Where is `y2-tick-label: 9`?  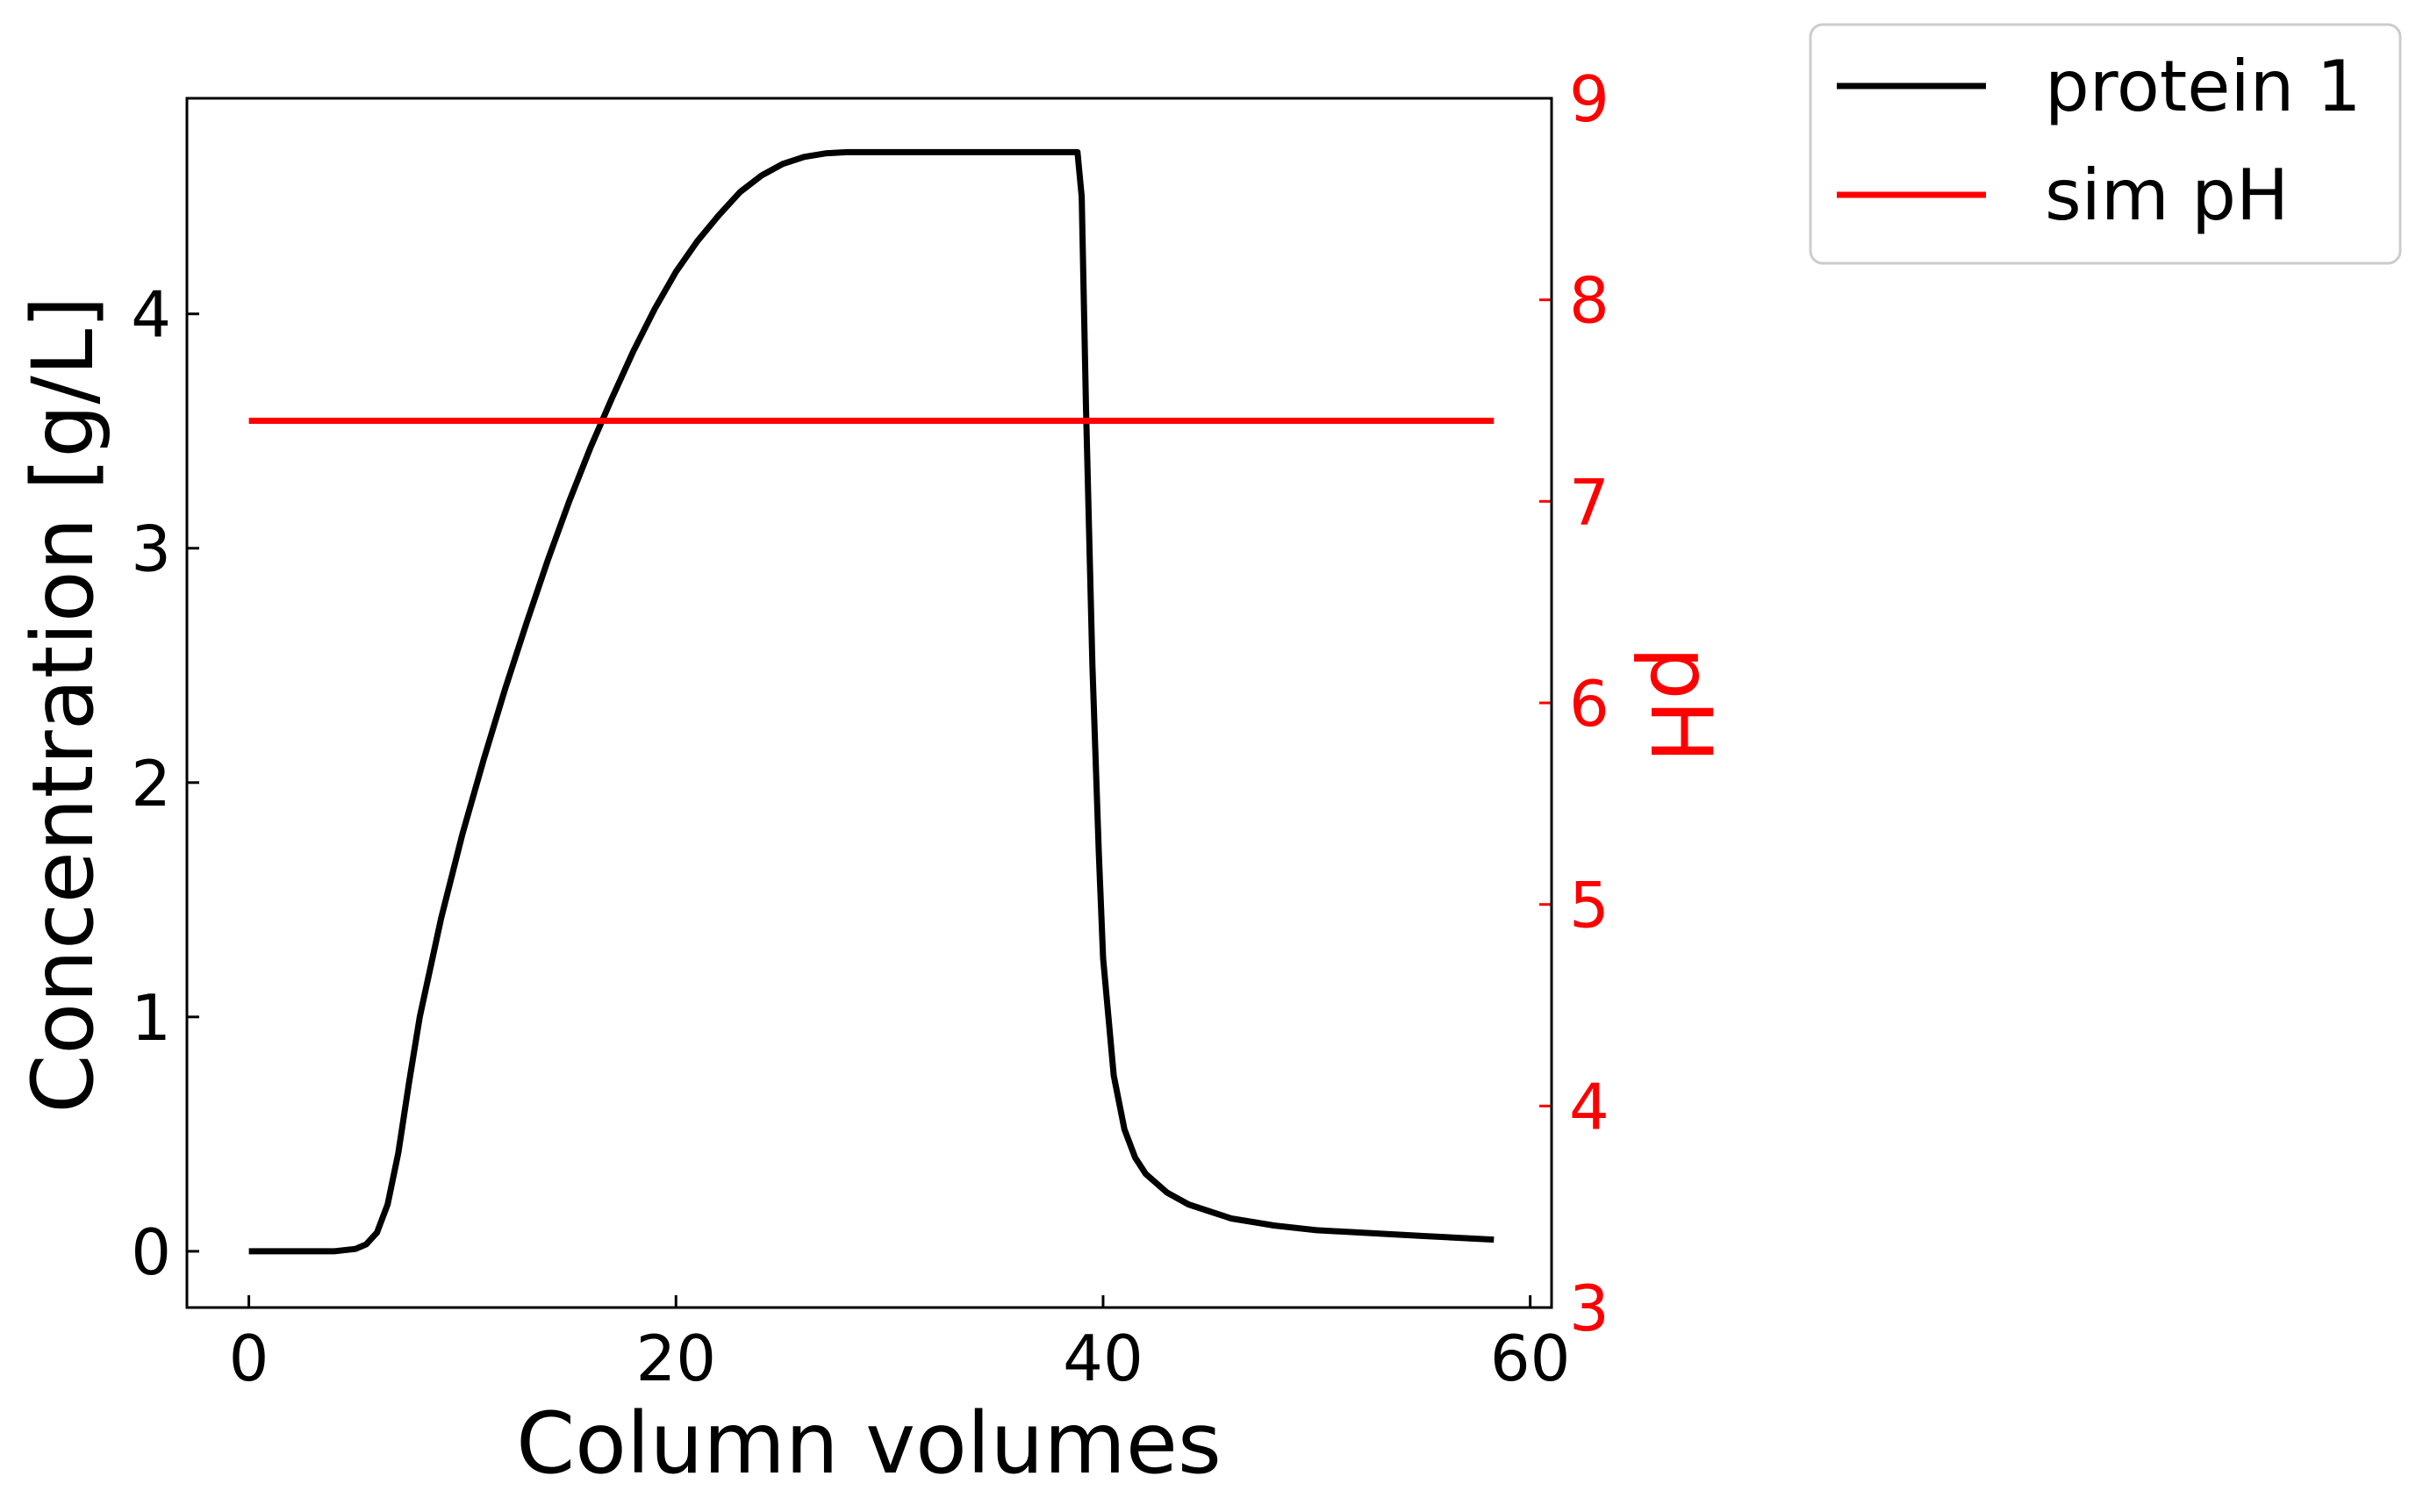 y2-tick-label: 9 is located at coordinates (1589, 99).